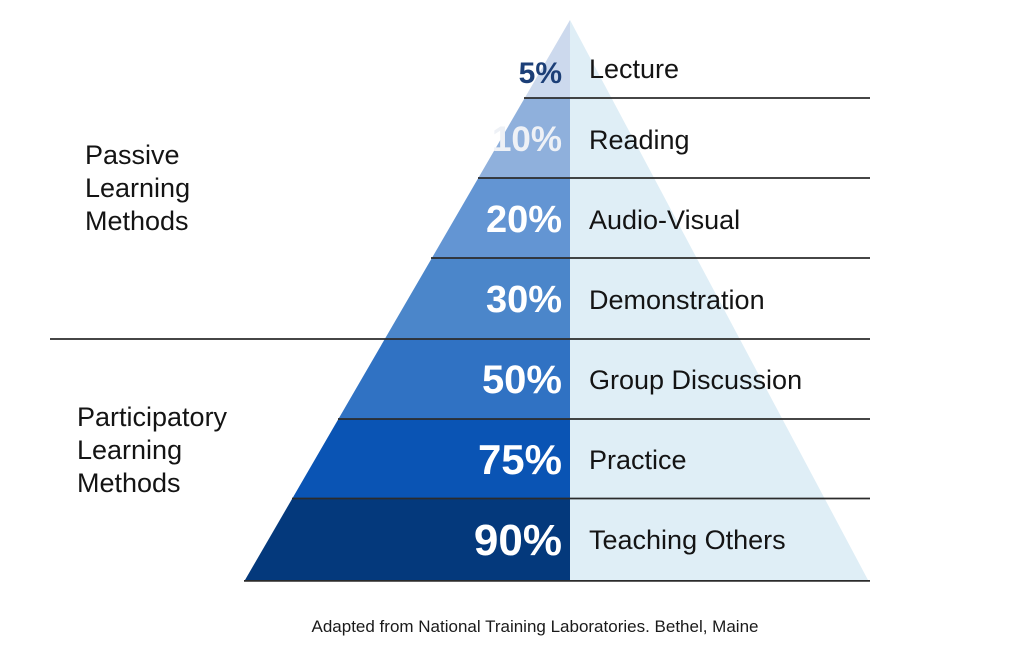 The image size is (1024, 662). Describe the element at coordinates (454, 379) in the screenshot. I see `pyramid-level-group-discussion-face` at that location.